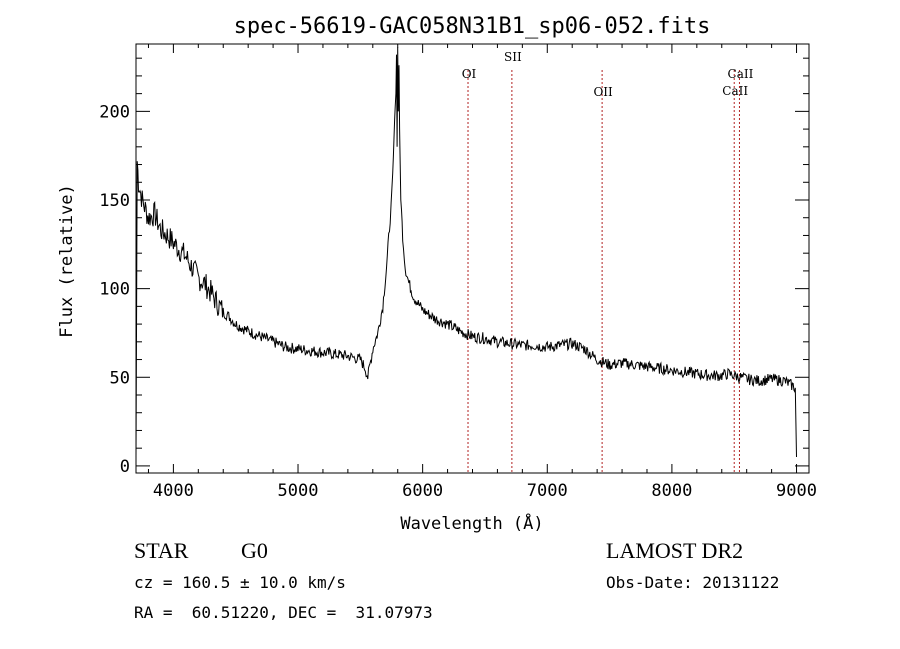 This screenshot has height=649, width=900. Describe the element at coordinates (173, 491) in the screenshot. I see `x-tick-label: 4000` at that location.